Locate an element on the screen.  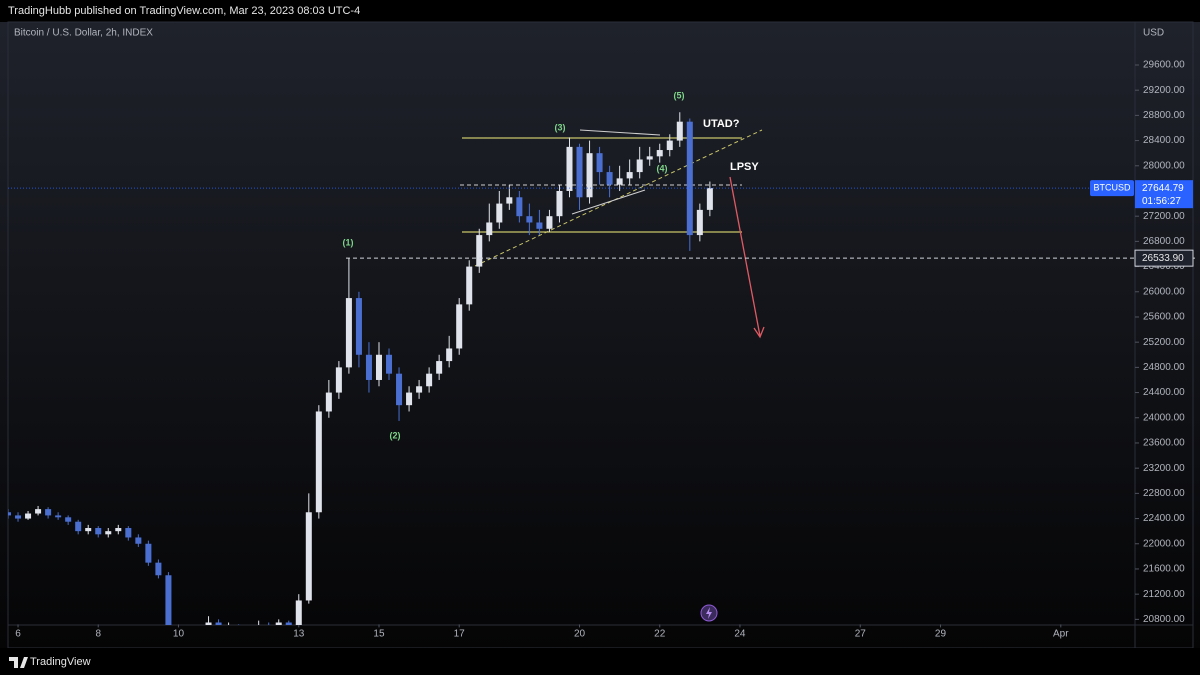
symbol-label: BTCUSD is located at coordinates (1112, 188).